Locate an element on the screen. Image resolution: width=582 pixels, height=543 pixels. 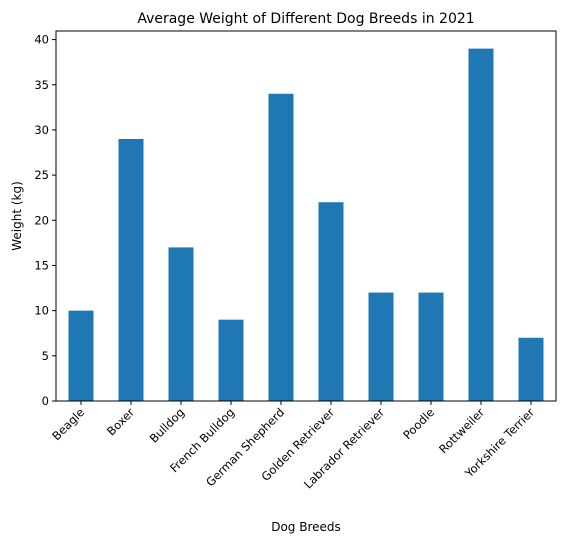
y-tick-label: 30 is located at coordinates (41, 130).